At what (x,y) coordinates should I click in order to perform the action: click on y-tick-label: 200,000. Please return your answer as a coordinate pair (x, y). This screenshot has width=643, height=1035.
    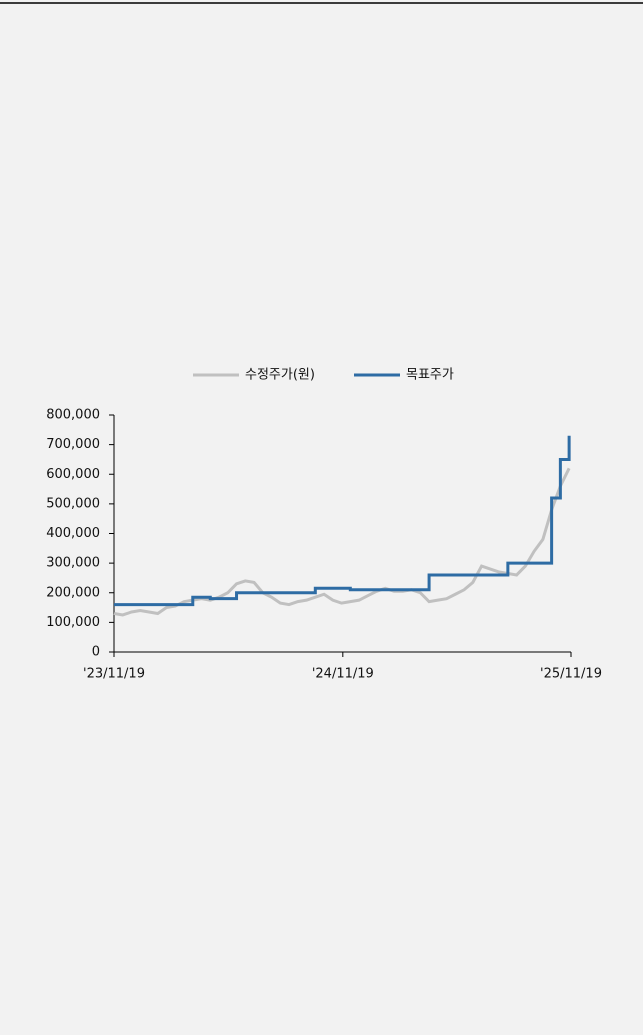
    Looking at the image, I should click on (73, 592).